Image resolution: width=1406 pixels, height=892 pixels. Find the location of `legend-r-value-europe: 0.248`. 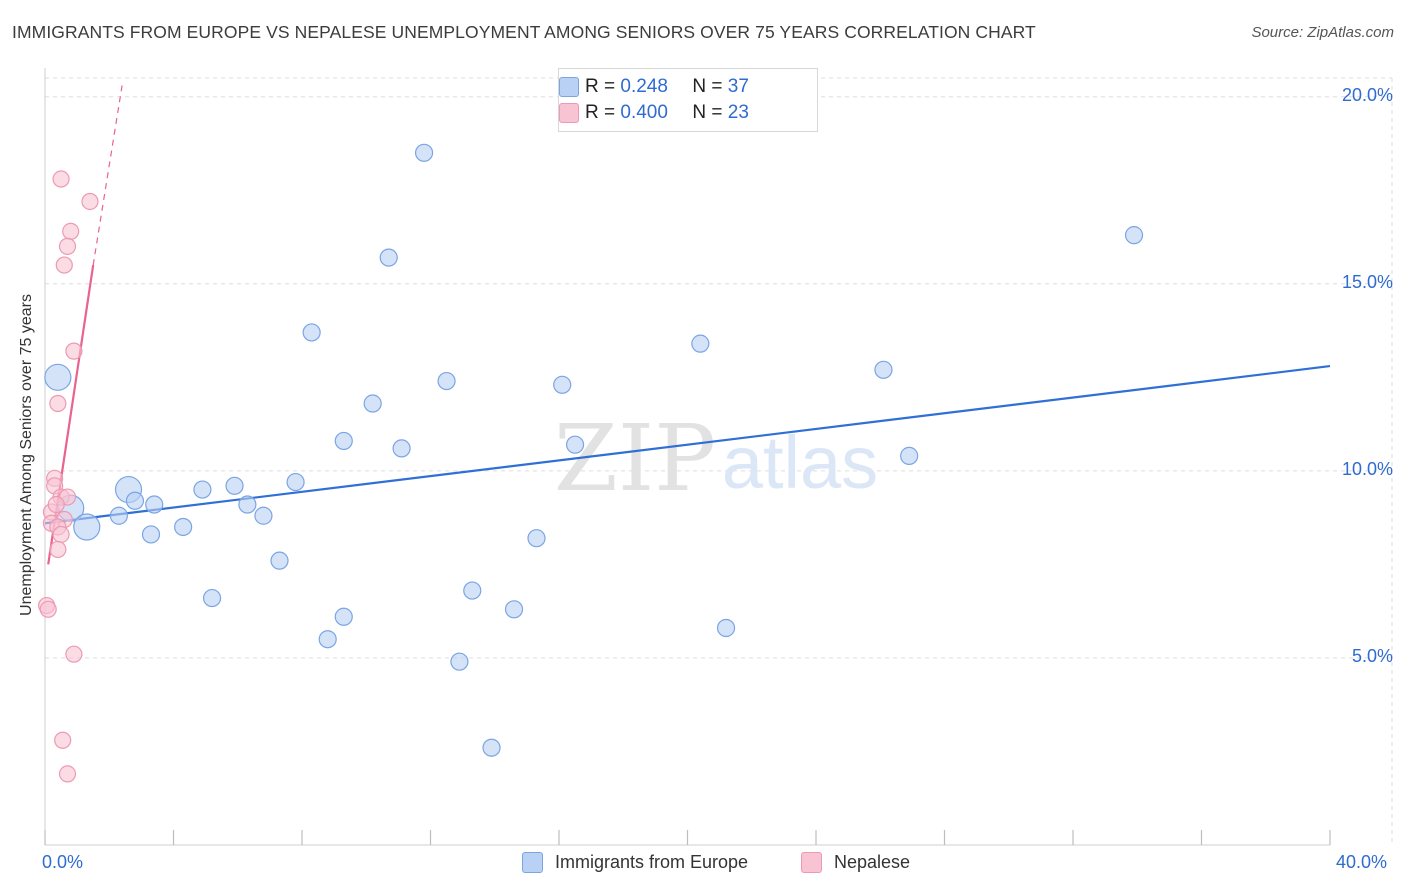

legend-r-value-europe: 0.248 is located at coordinates (644, 86).